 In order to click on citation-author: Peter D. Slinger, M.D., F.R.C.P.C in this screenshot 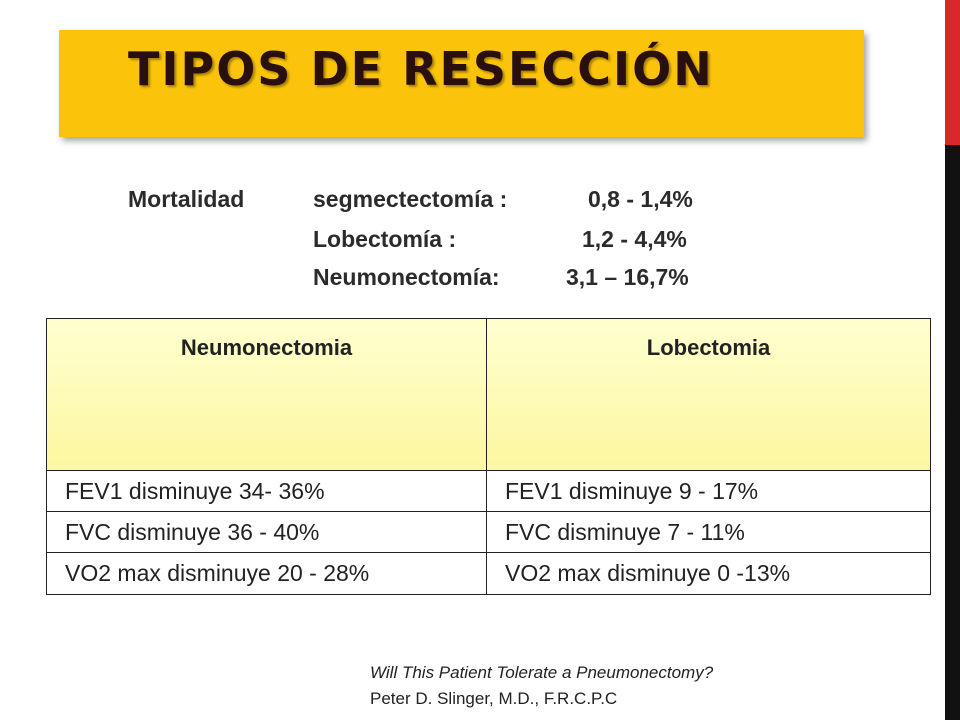, I will do `click(494, 698)`.